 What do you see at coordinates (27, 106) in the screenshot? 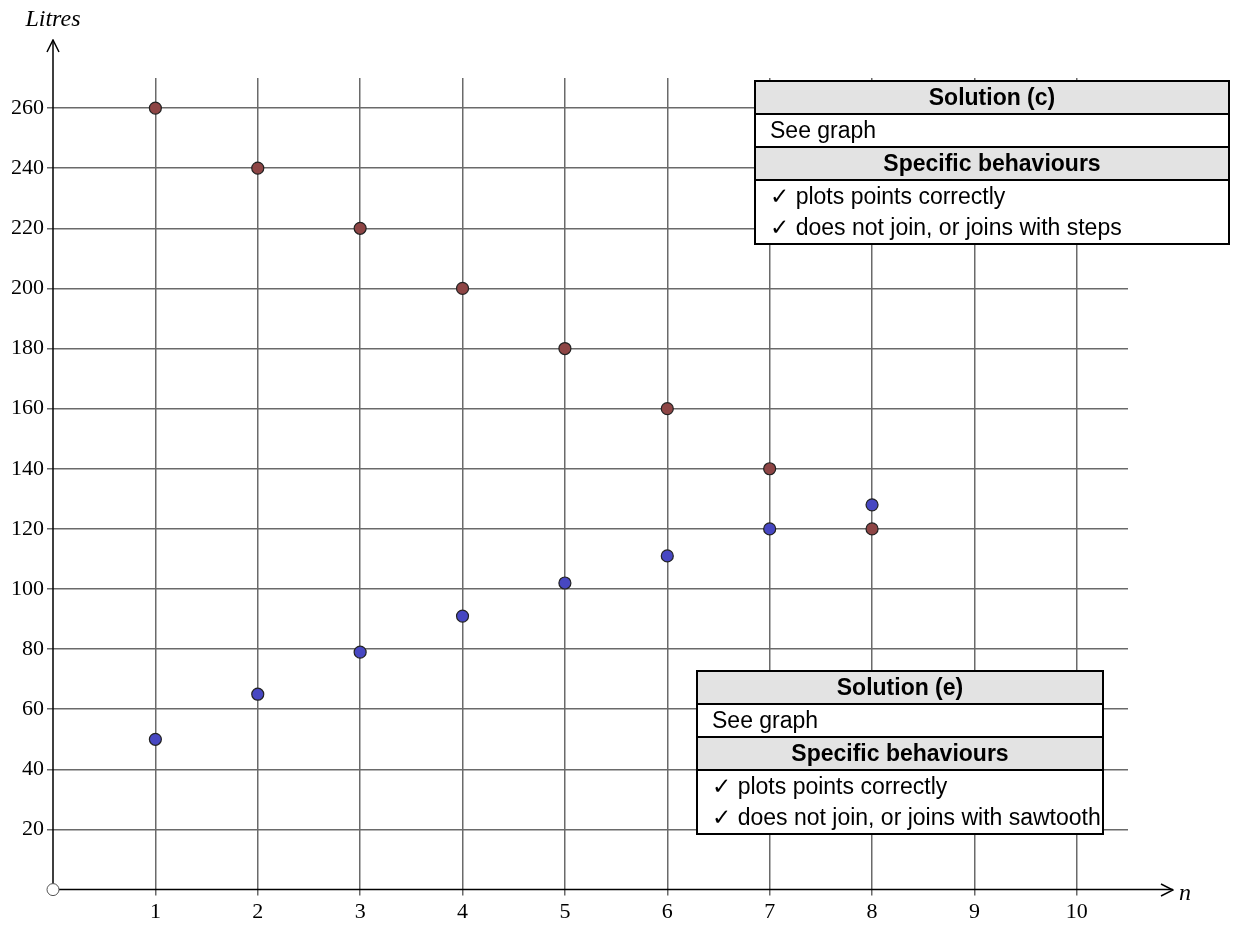
I see `y-tick-label: 260` at bounding box center [27, 106].